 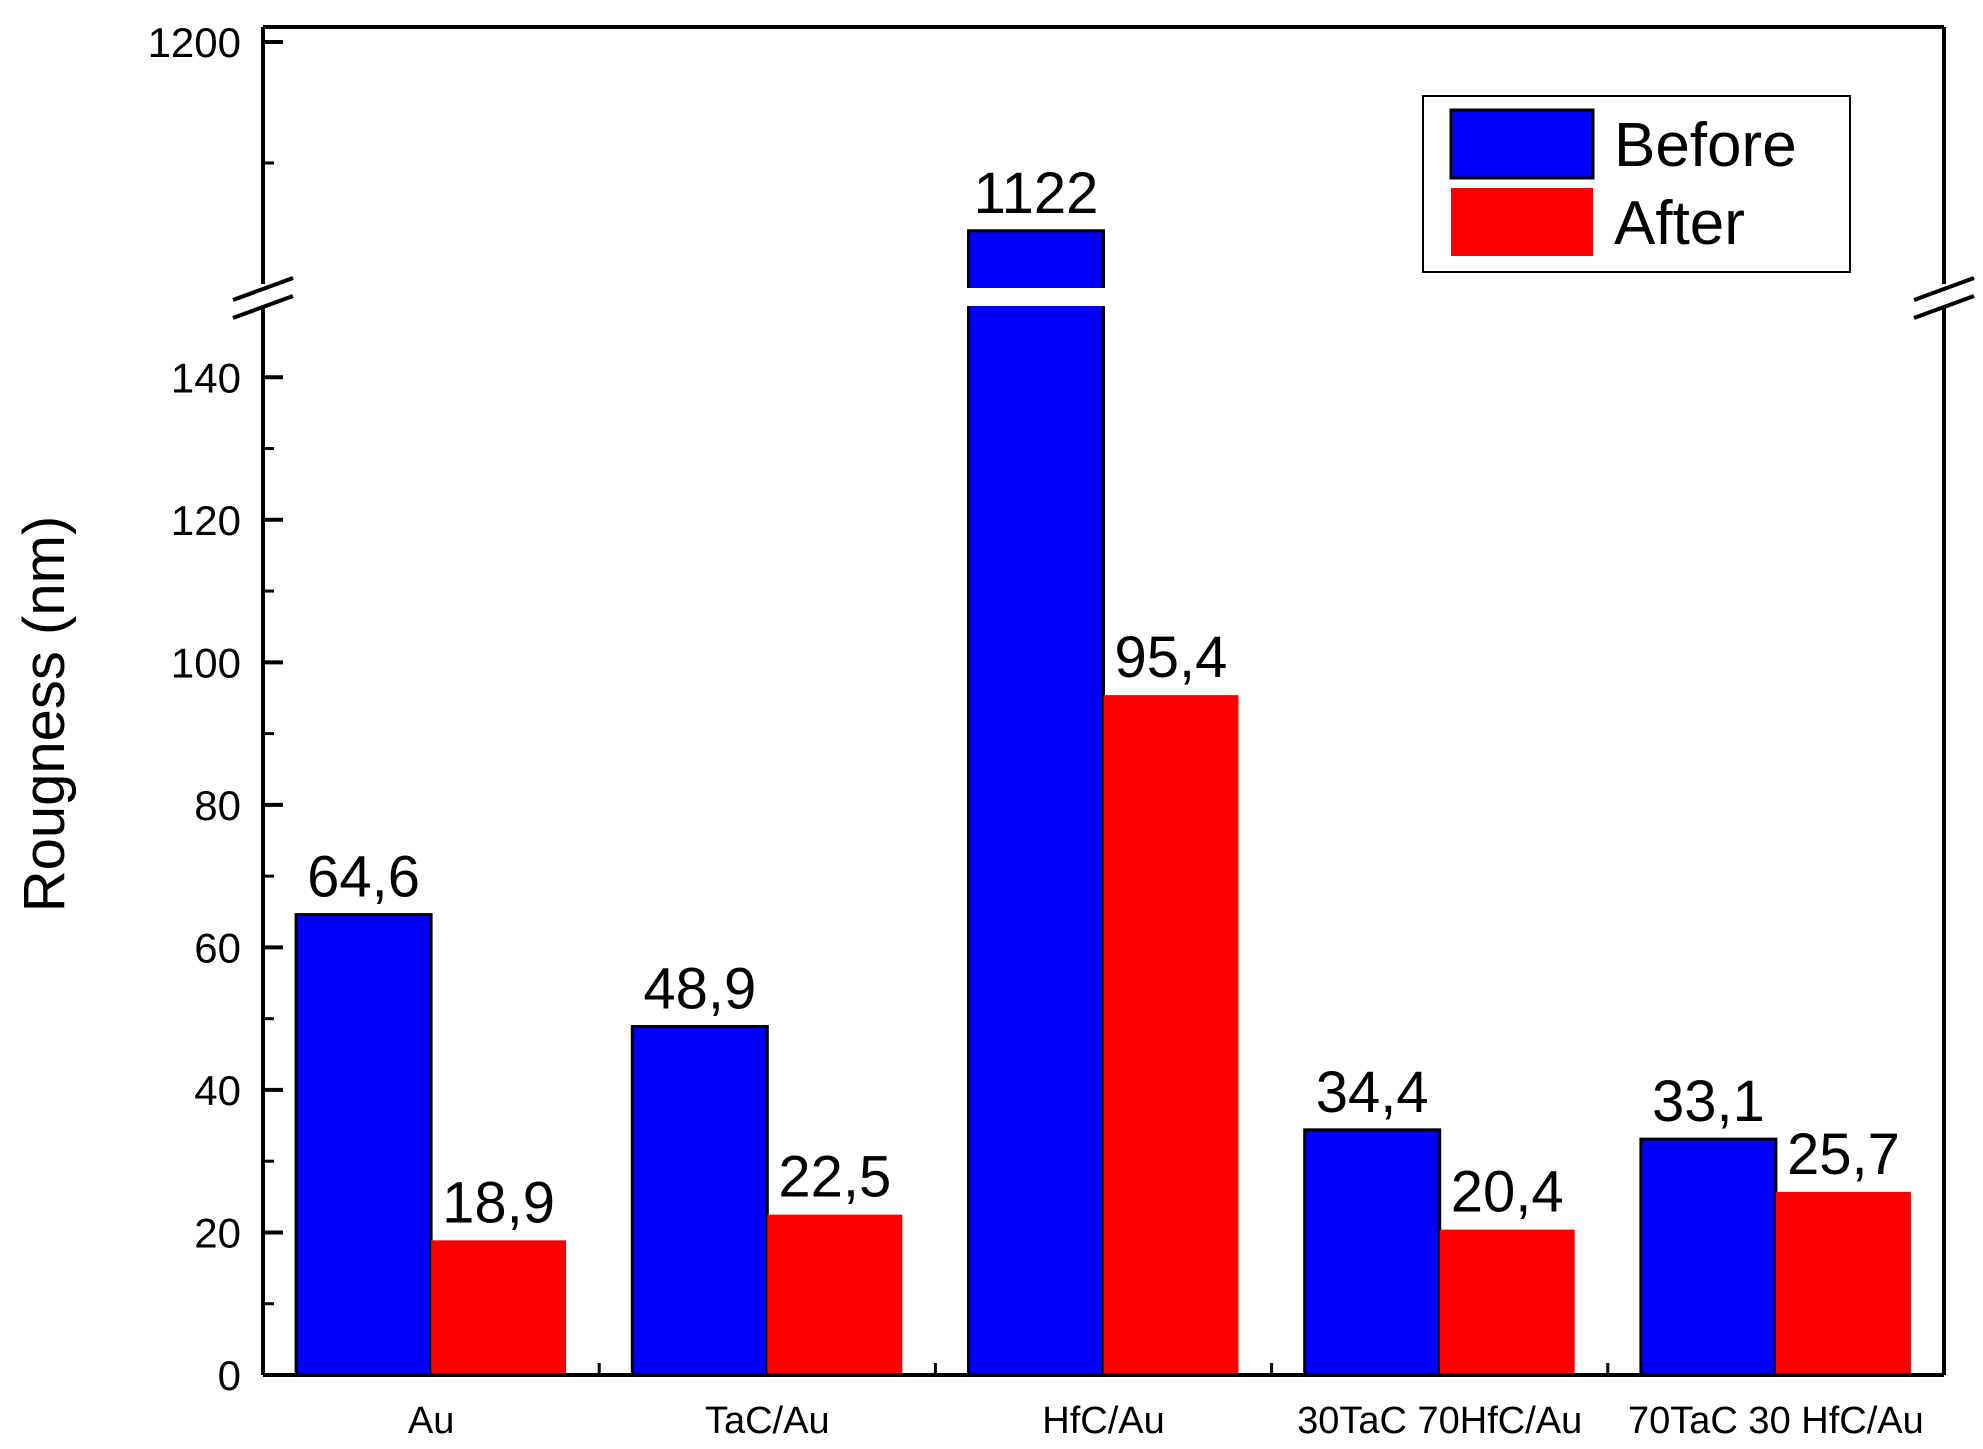 What do you see at coordinates (44, 714) in the screenshot?
I see `y-axis-title: Rougness (nm)` at bounding box center [44, 714].